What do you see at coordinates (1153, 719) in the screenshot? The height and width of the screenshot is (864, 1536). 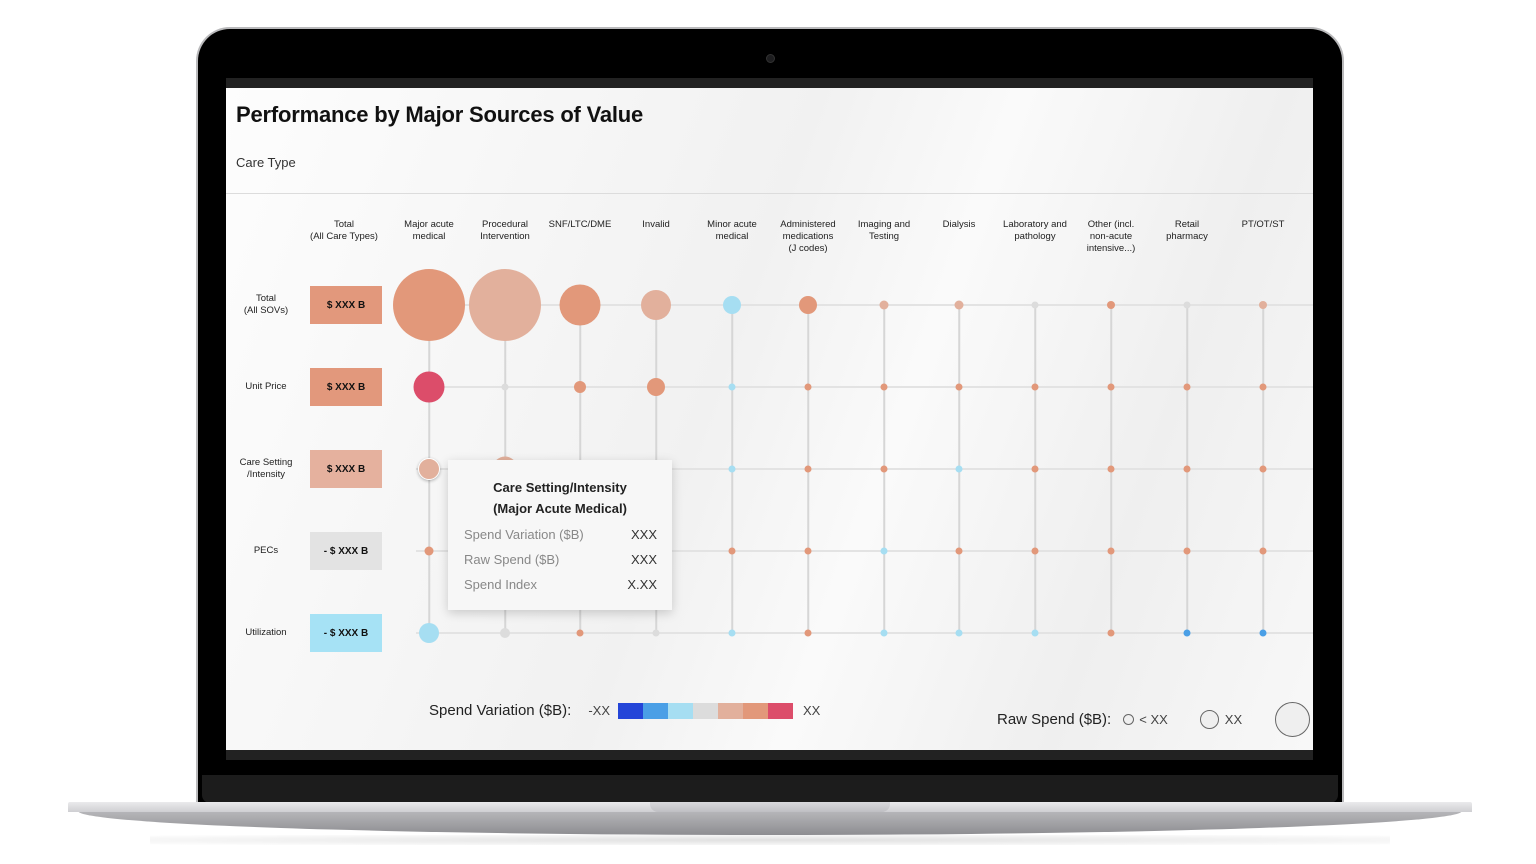 I see `legend-small-label: < XX` at bounding box center [1153, 719].